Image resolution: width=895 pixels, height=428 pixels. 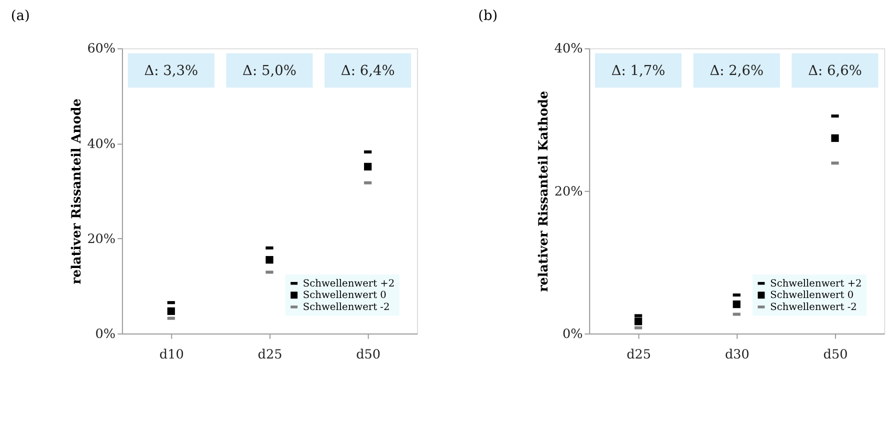 I want to click on annotation: Δ: 6,4%, so click(x=367, y=70).